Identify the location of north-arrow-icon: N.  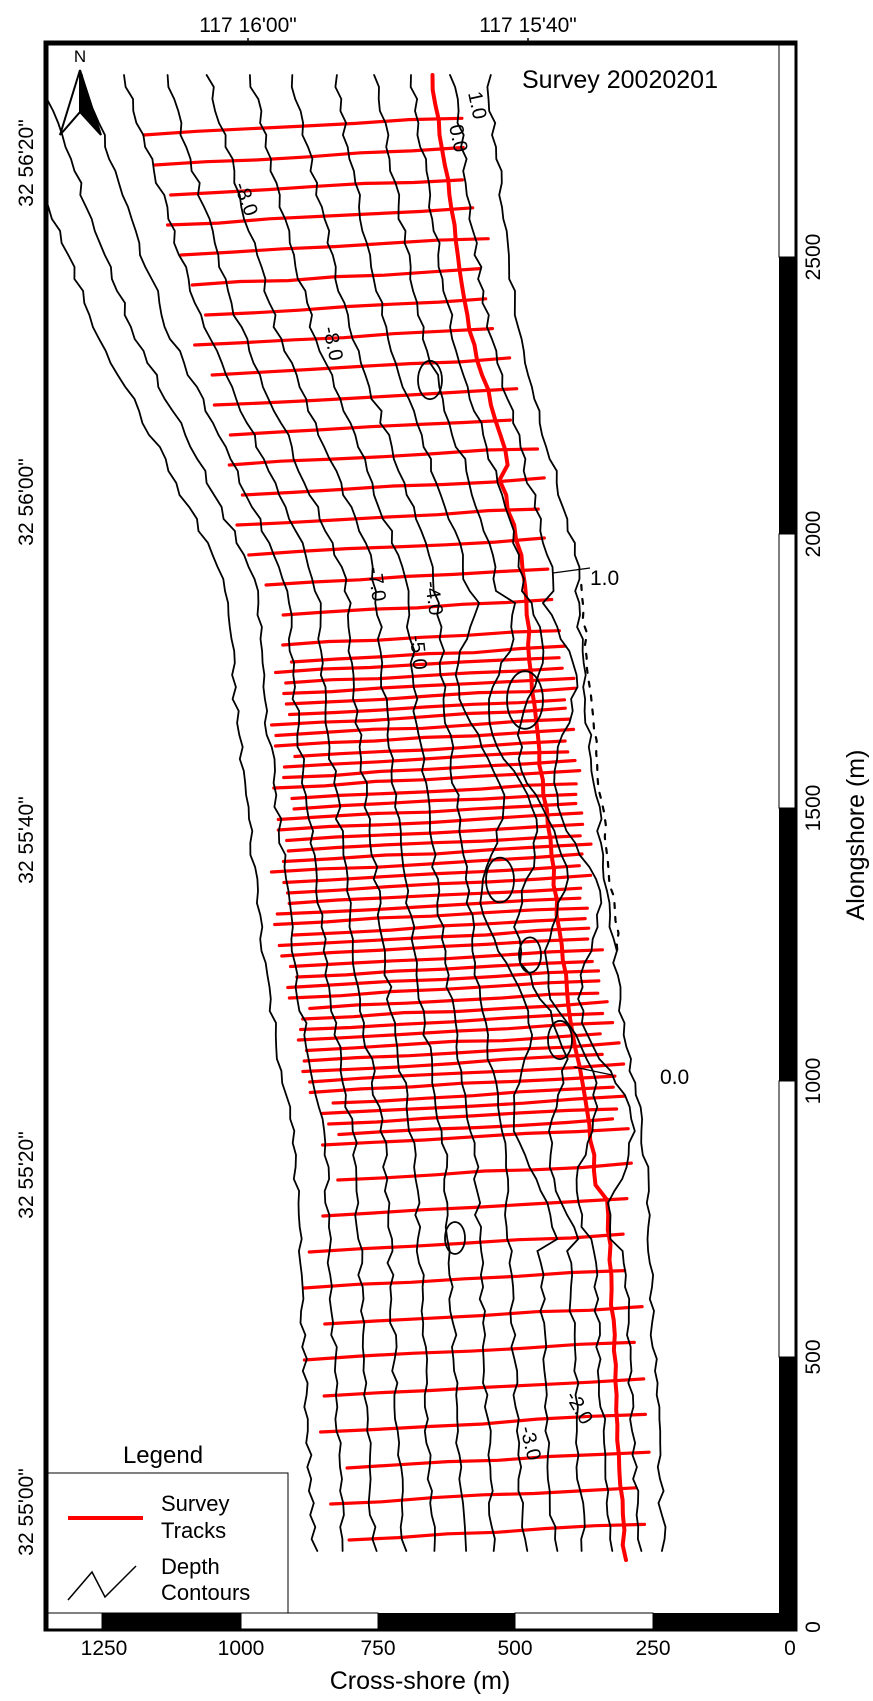
(80, 91).